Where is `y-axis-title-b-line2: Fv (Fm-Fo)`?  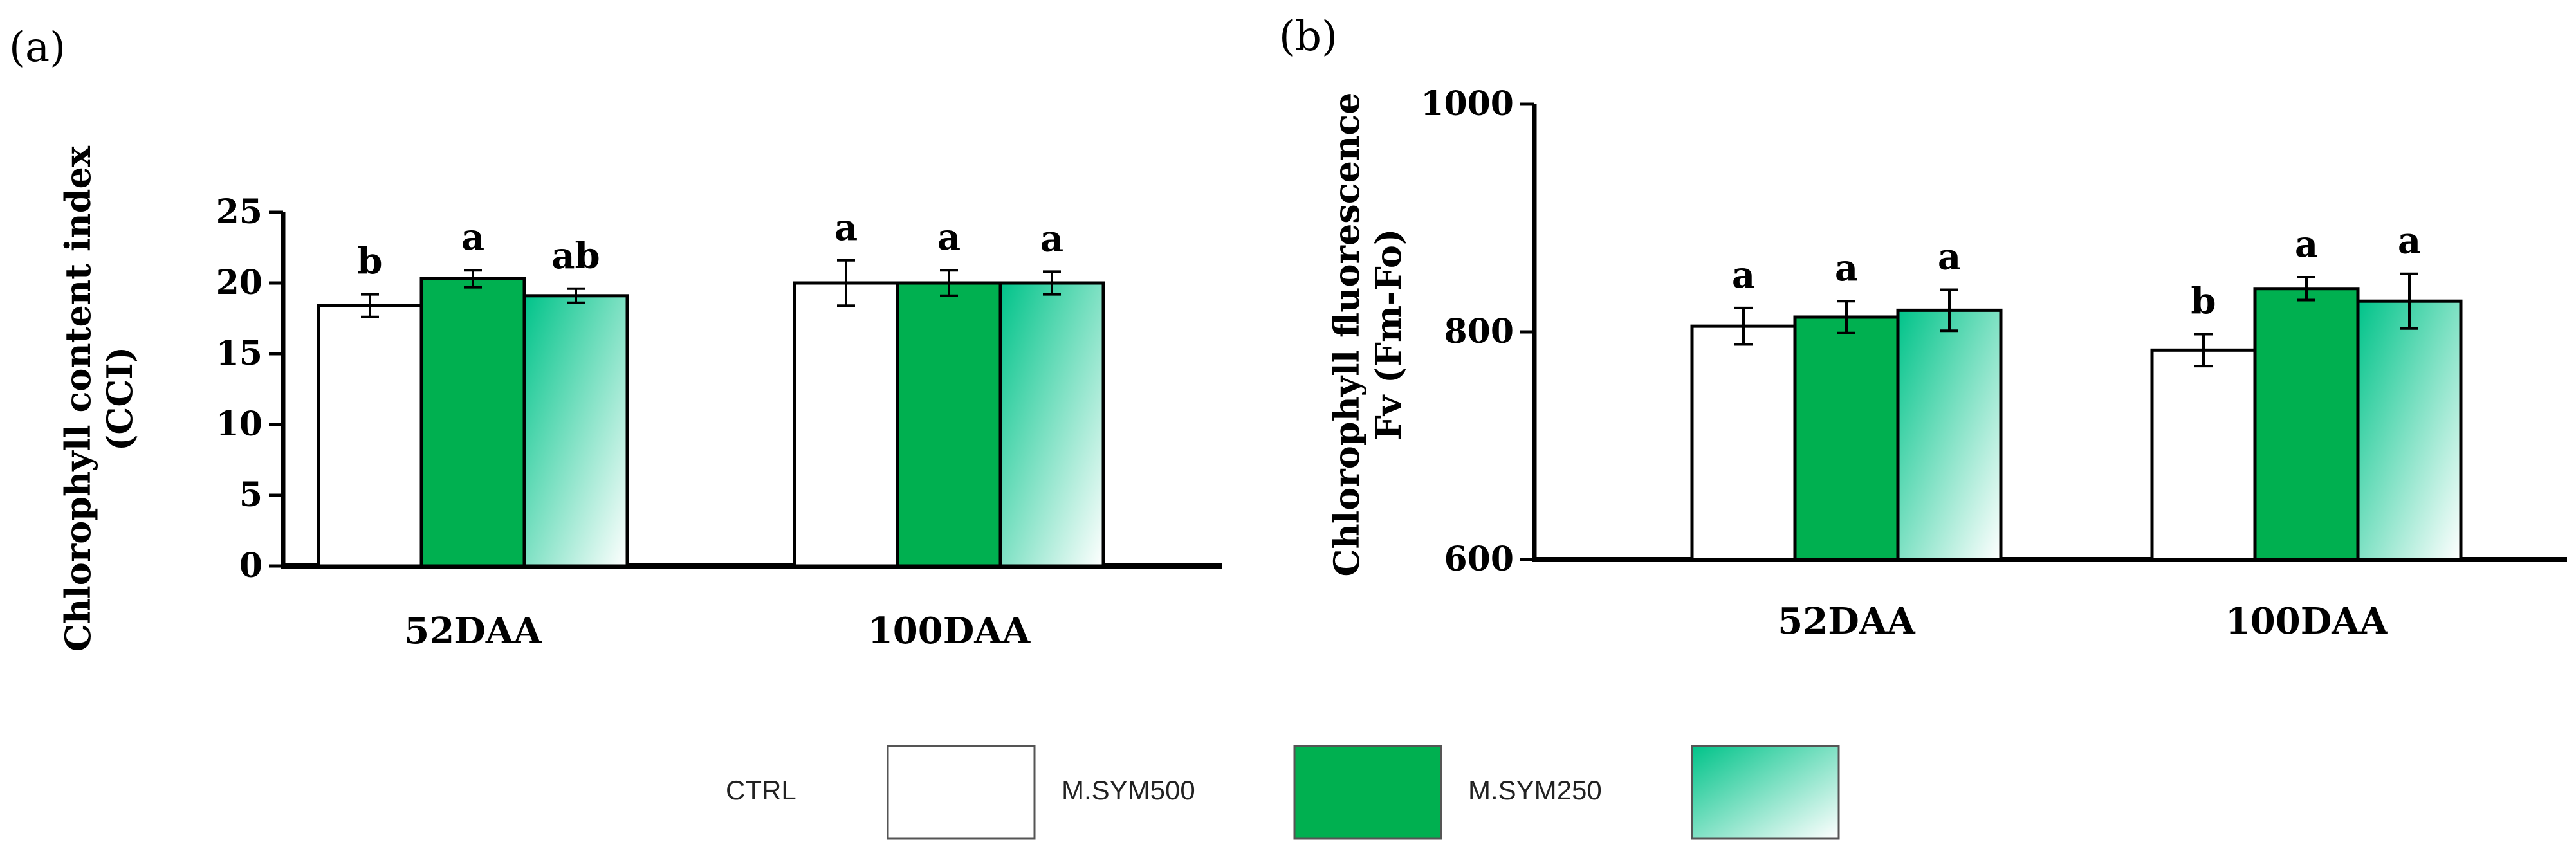 y-axis-title-b-line2: Fv (Fm-Fo) is located at coordinates (1388, 335).